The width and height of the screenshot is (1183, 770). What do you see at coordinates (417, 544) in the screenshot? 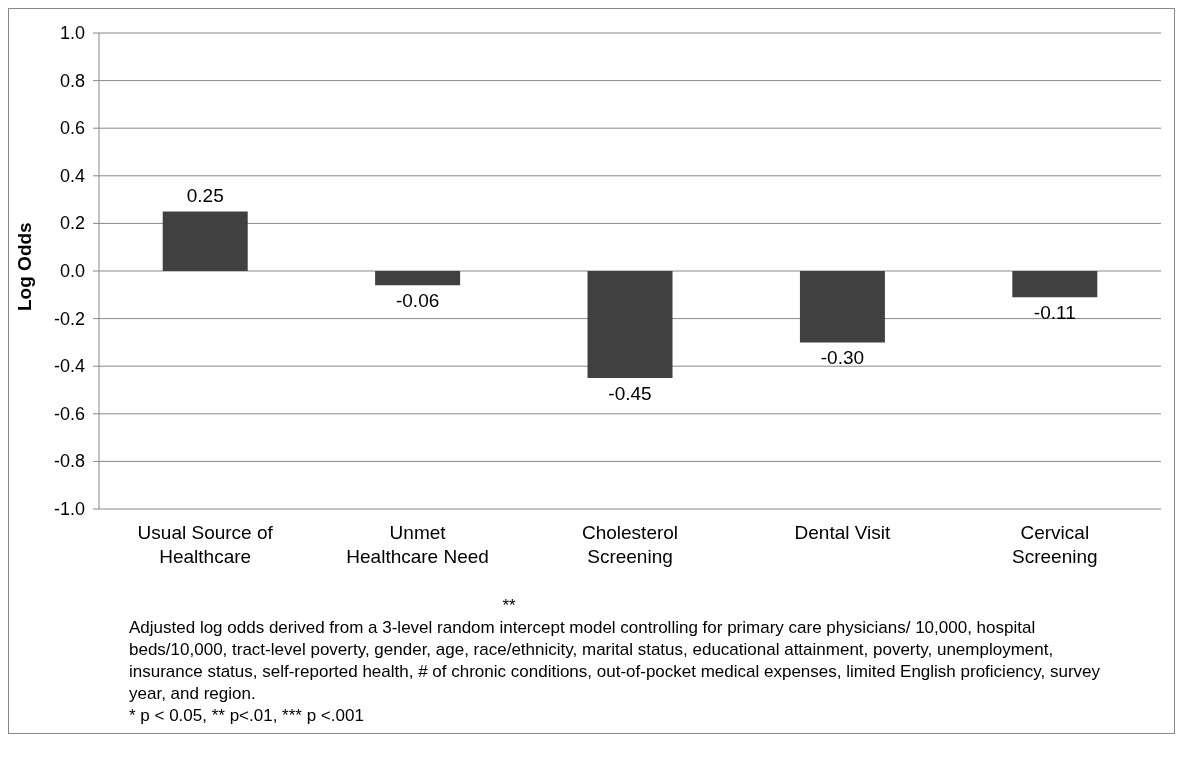
I see `x-tick-label: Unmet Healthcare Need` at bounding box center [417, 544].